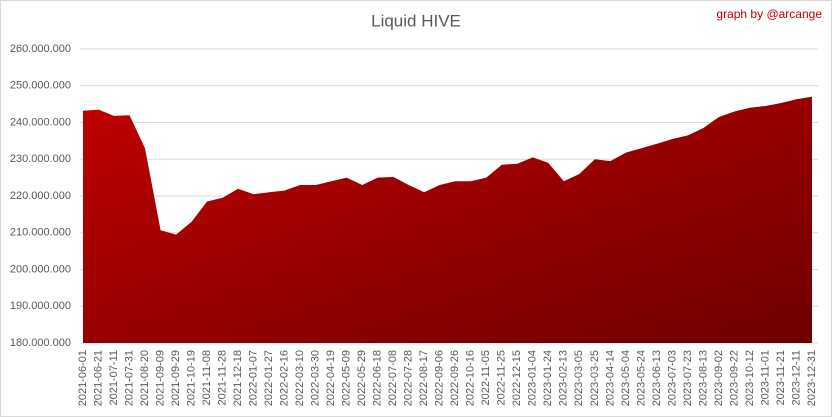 Image resolution: width=832 pixels, height=417 pixels. Describe the element at coordinates (40, 233) in the screenshot. I see `y-tick-label: 210.000.000` at that location.